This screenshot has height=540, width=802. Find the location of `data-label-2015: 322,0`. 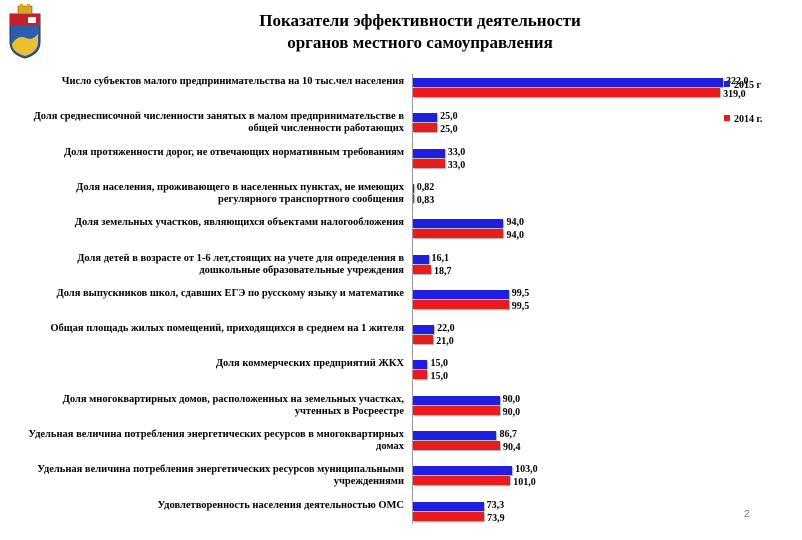

data-label-2015: 322,0 is located at coordinates (737, 81).